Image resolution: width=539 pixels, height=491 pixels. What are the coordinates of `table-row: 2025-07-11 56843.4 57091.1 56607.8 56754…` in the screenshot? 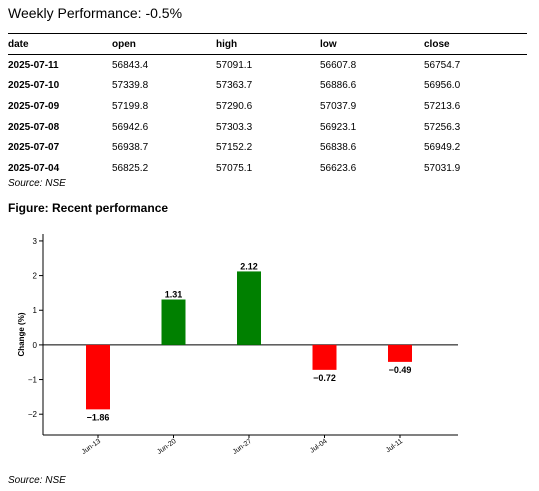 It's located at (267, 65).